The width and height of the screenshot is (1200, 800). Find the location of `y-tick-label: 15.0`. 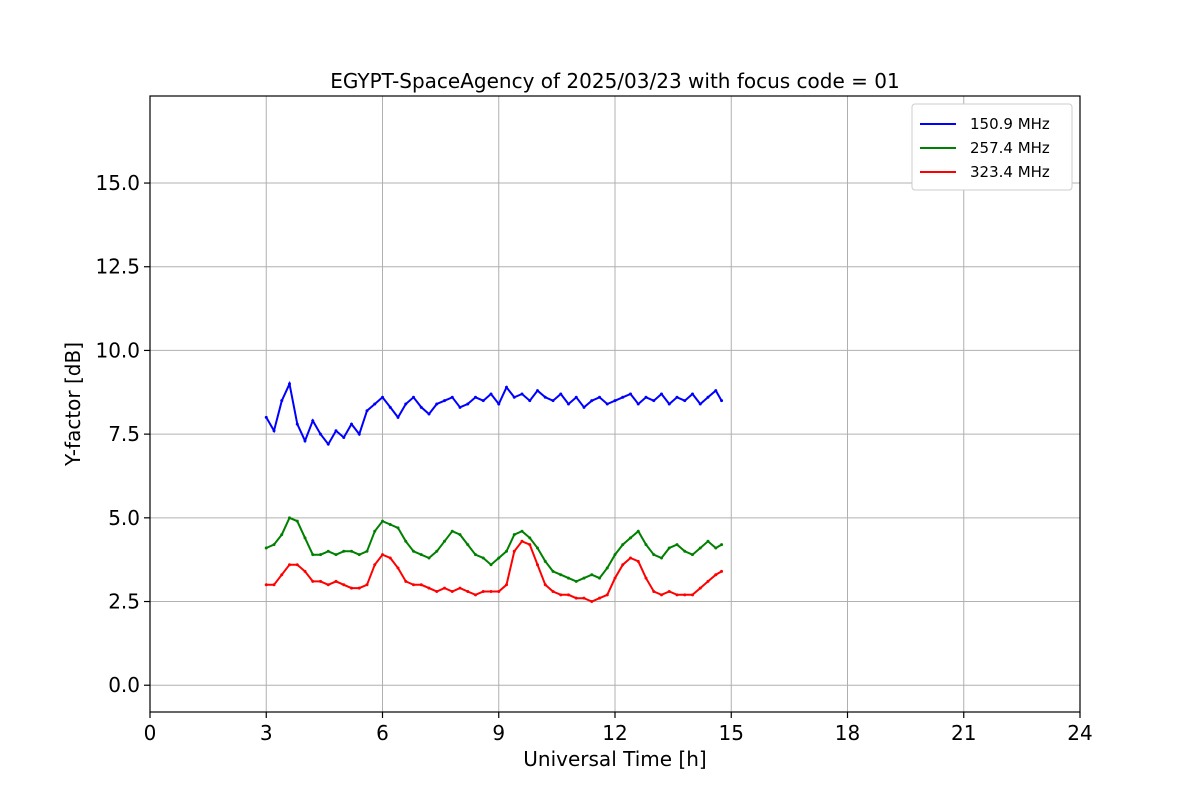

y-tick-label: 15.0 is located at coordinates (117, 183).